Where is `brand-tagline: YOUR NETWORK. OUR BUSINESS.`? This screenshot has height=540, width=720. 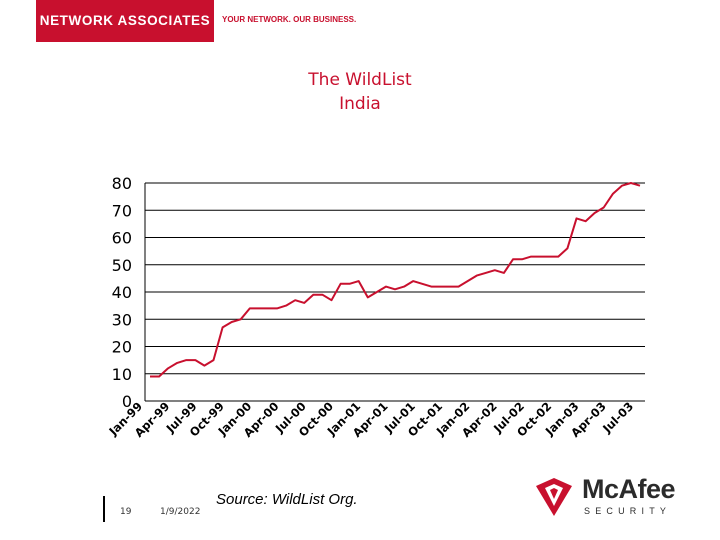 brand-tagline: YOUR NETWORK. OUR BUSINESS. is located at coordinates (289, 19).